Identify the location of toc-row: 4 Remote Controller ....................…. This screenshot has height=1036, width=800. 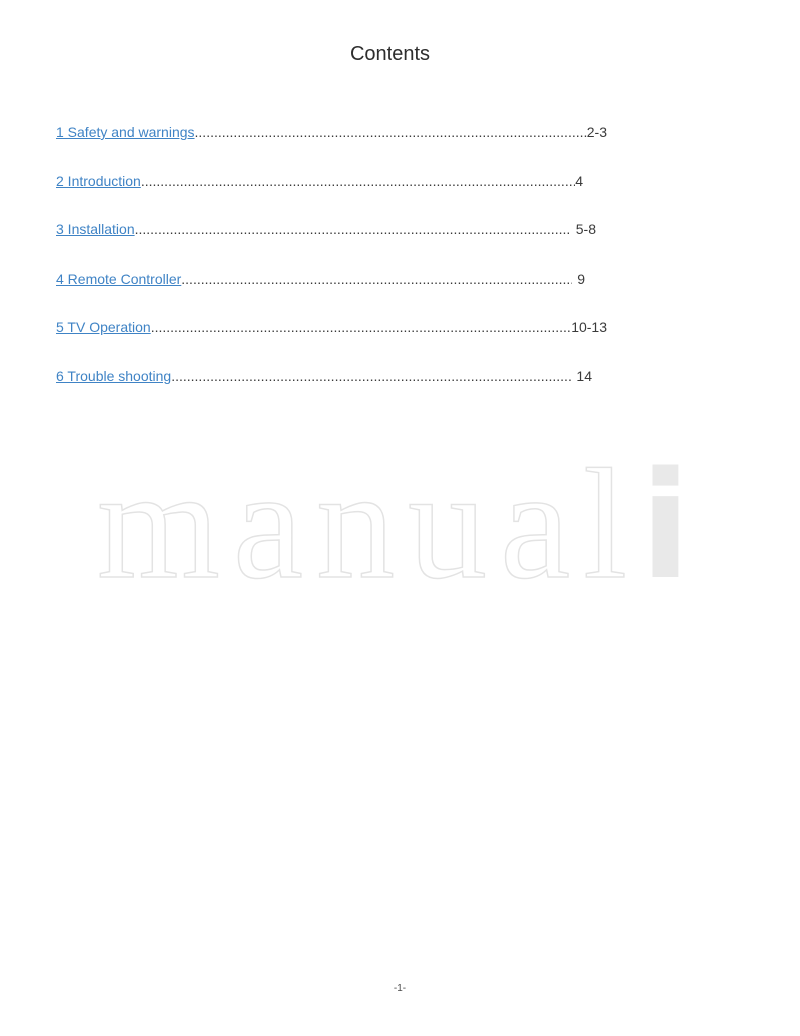
(320, 279).